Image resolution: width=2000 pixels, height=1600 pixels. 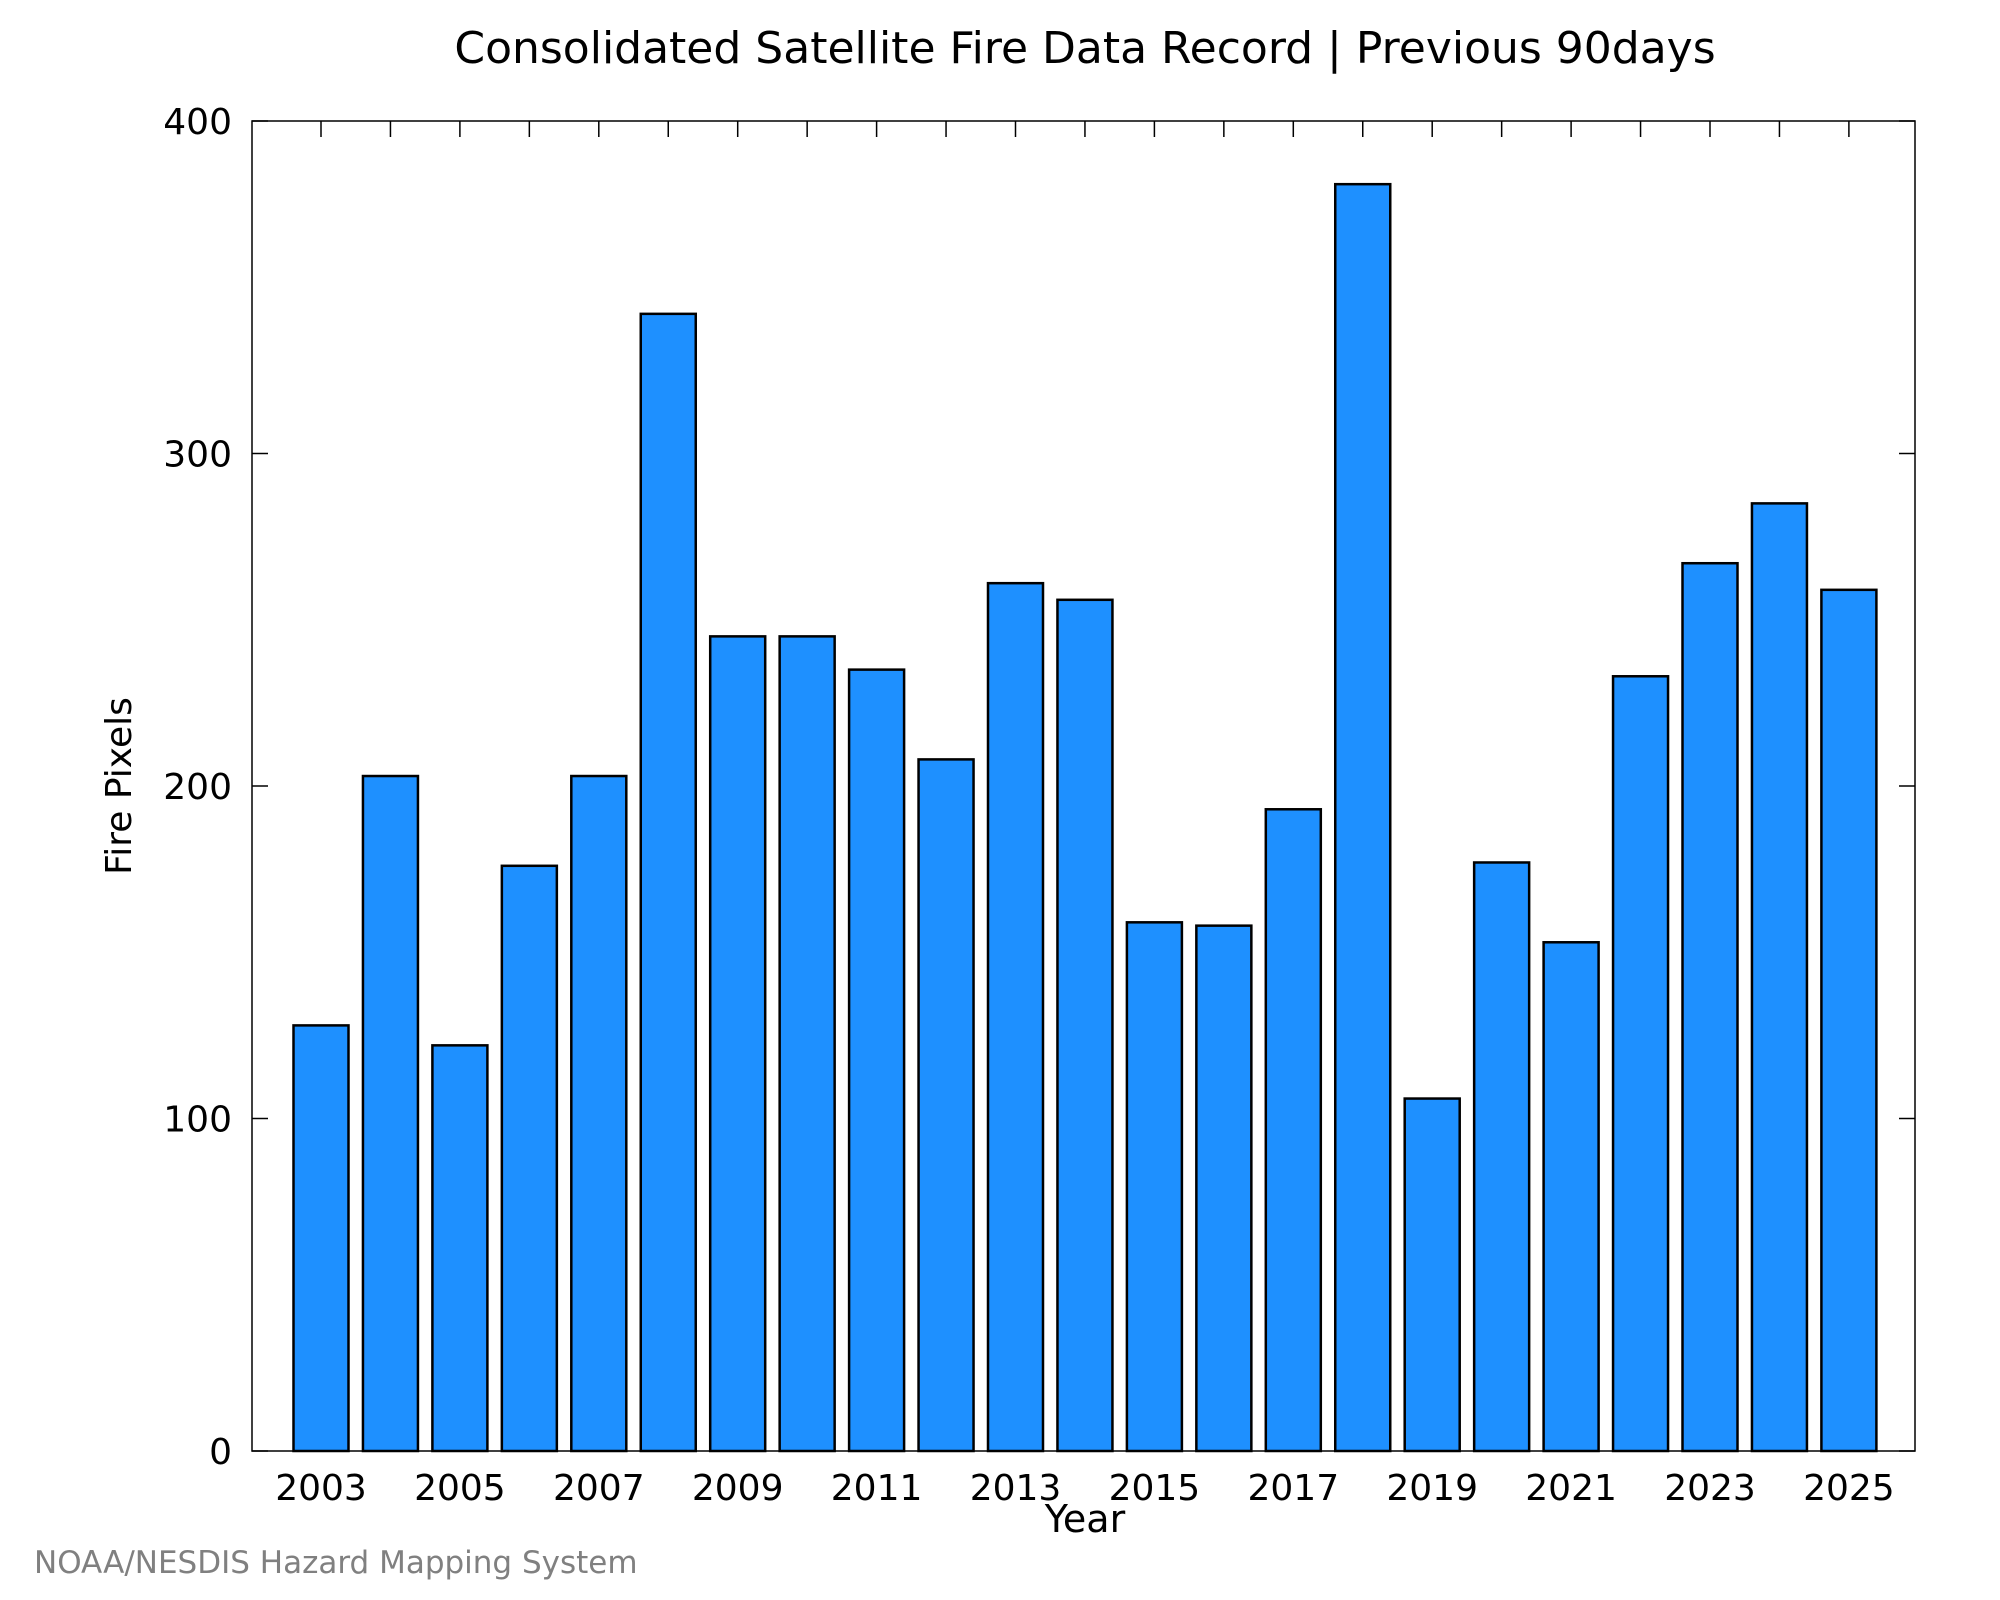 I want to click on y-tick-label: 300, so click(x=197, y=455).